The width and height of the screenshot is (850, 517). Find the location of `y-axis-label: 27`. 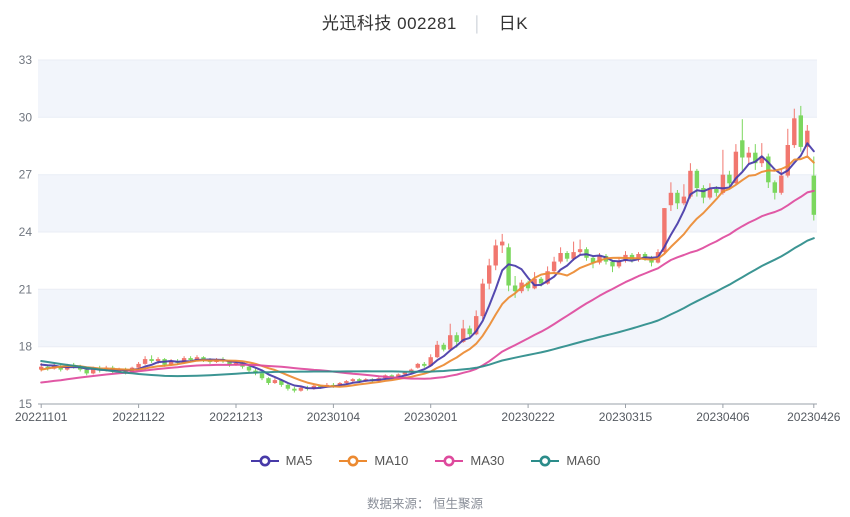

y-axis-label: 27 is located at coordinates (26, 175).